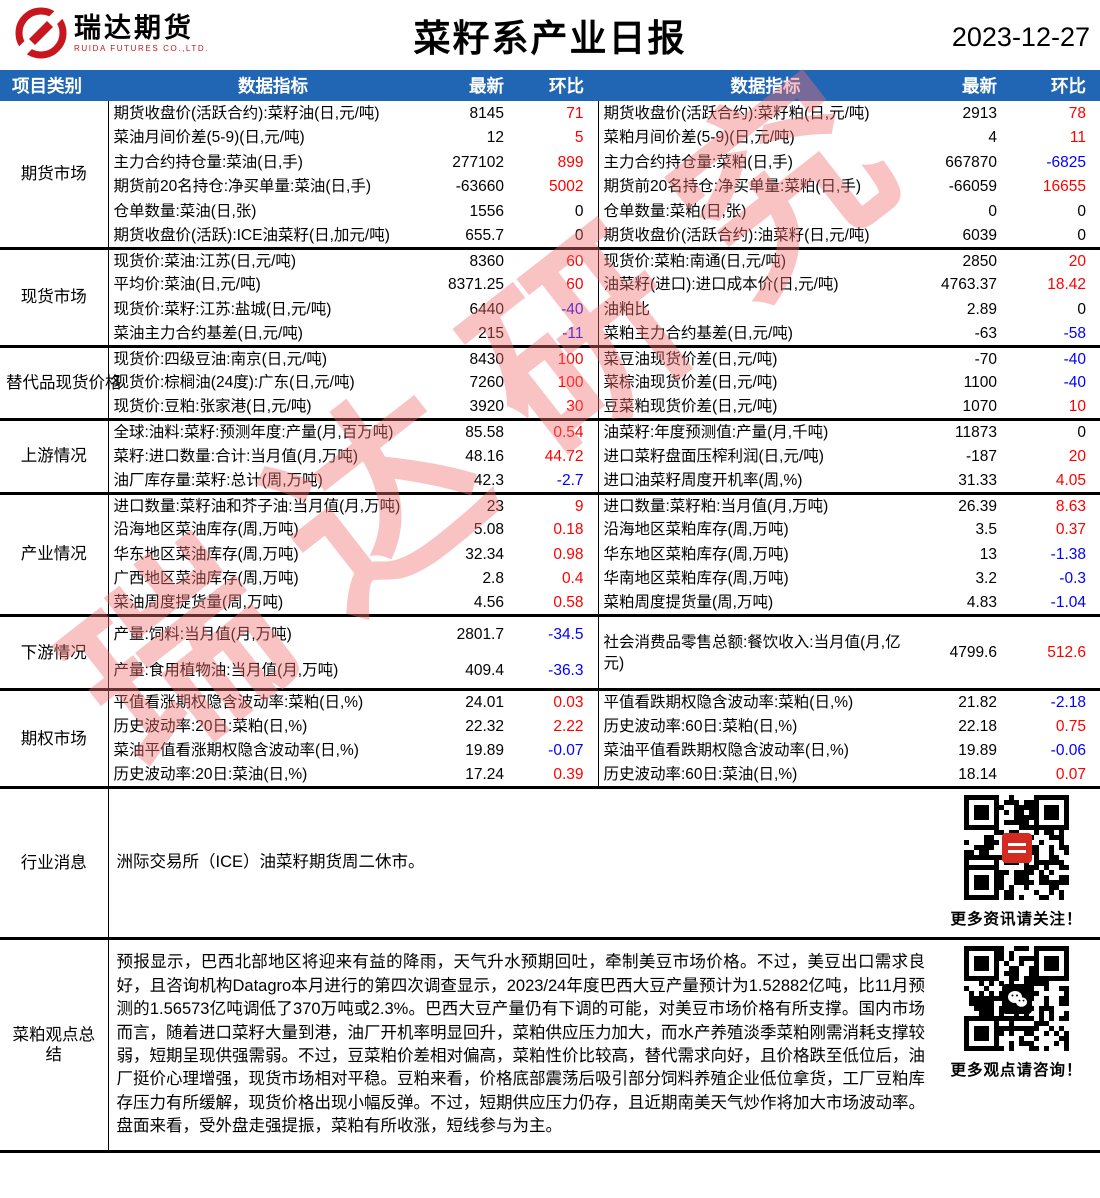 The width and height of the screenshot is (1100, 1198). I want to click on value-cell: 32.34, so click(484, 554).